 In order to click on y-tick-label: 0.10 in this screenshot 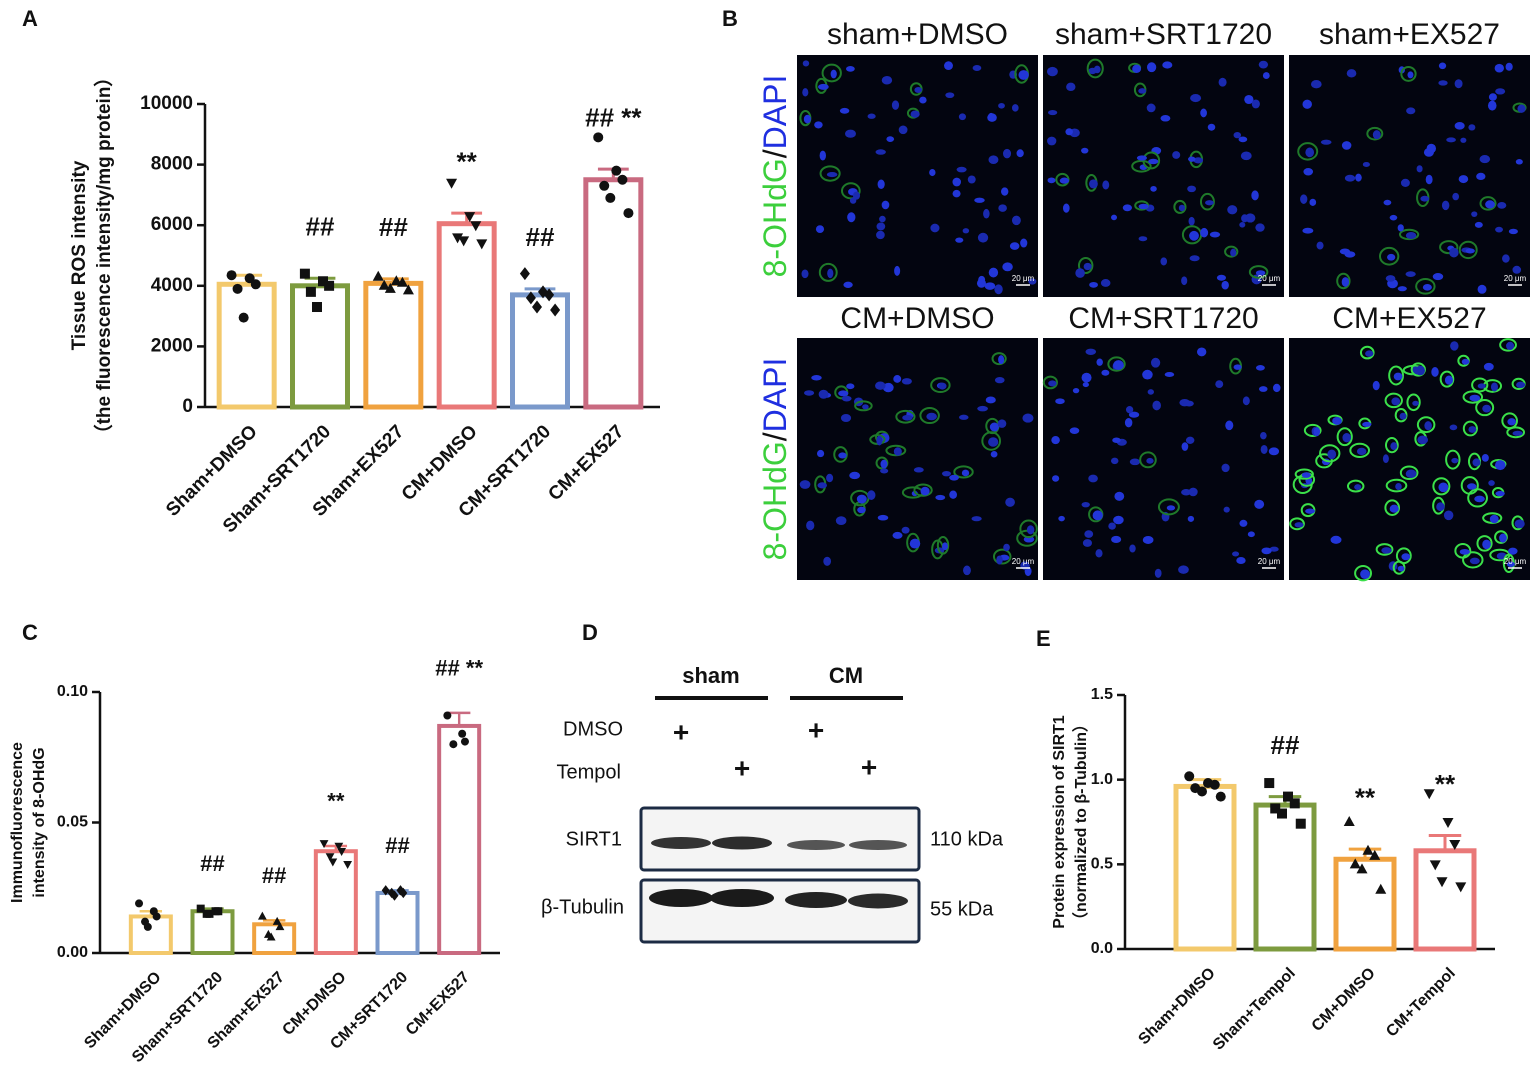, I will do `click(72, 691)`.